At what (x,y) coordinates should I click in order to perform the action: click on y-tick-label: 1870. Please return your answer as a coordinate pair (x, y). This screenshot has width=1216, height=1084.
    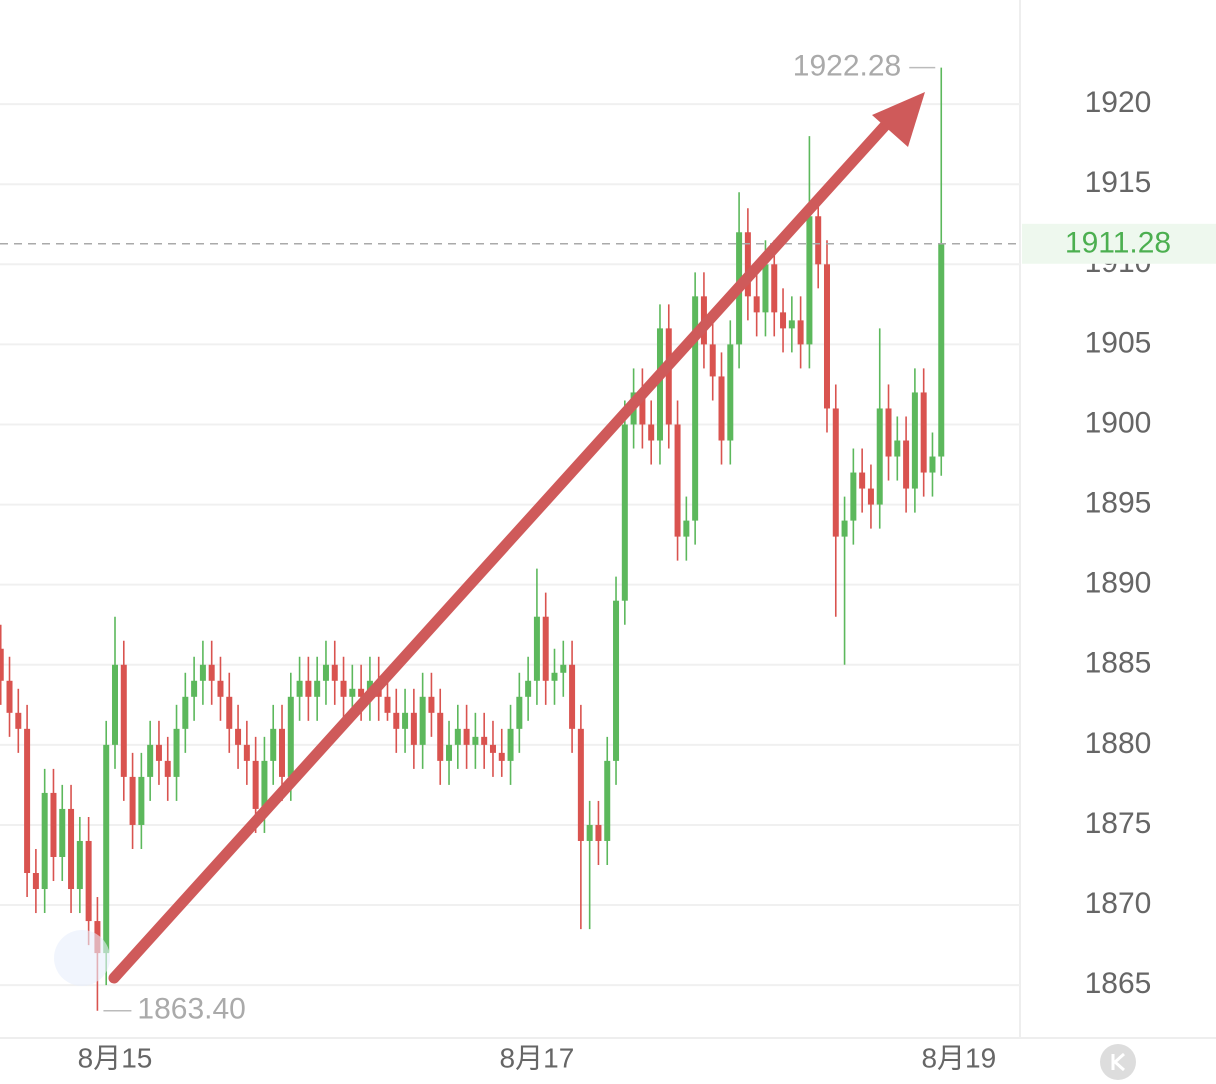
    Looking at the image, I should click on (1118, 903).